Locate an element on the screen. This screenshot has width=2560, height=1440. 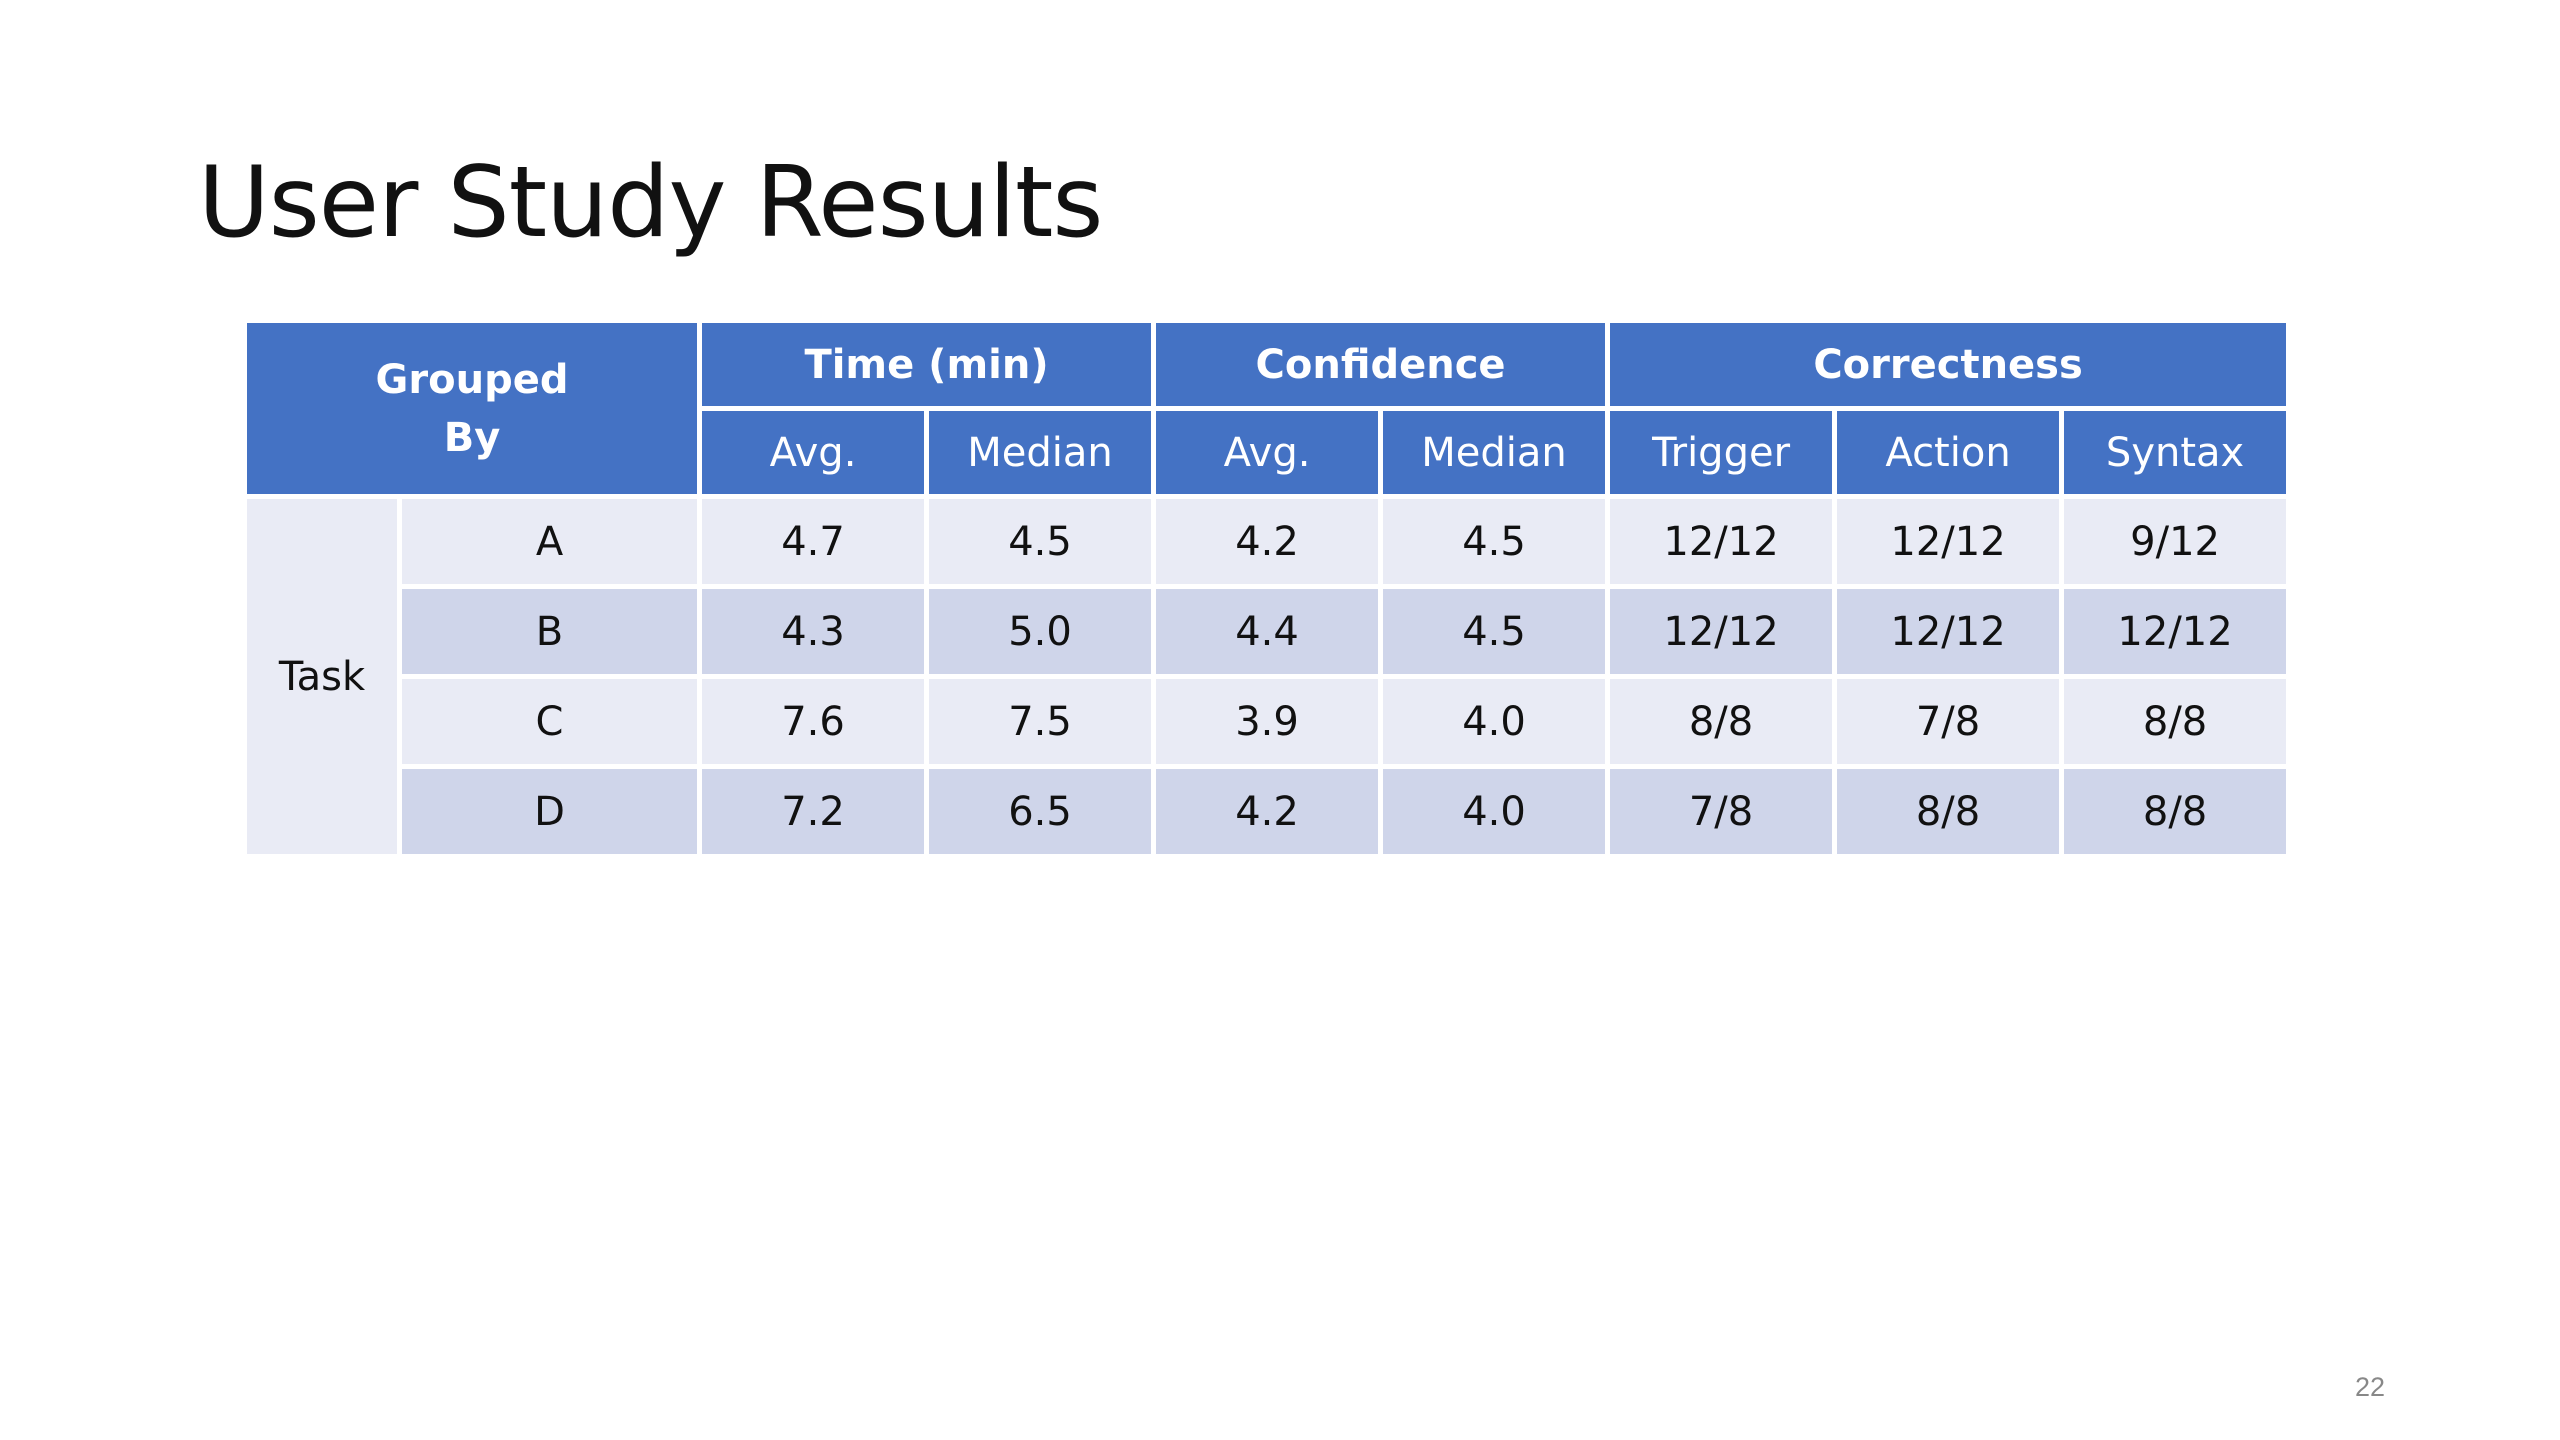
table-cell: 4.3 is located at coordinates (813, 631).